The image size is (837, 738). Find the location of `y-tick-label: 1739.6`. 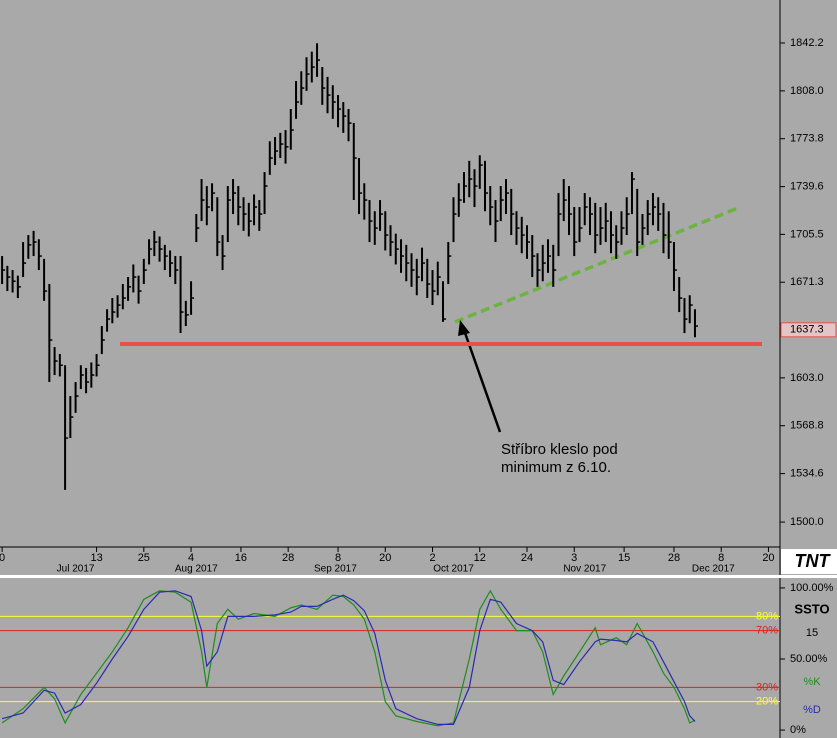

y-tick-label: 1739.6 is located at coordinates (807, 187).